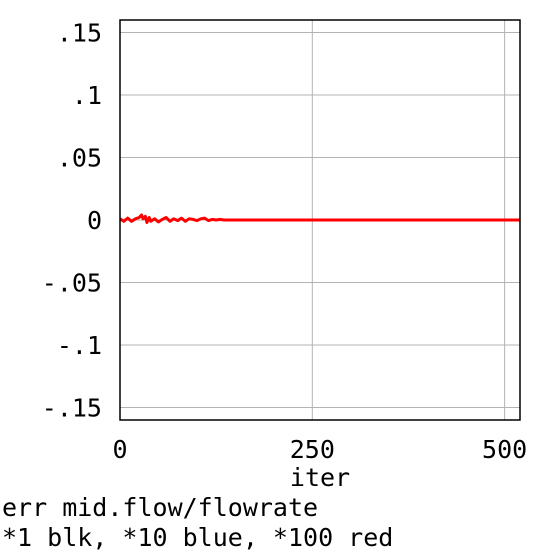 The height and width of the screenshot is (560, 540). What do you see at coordinates (72, 283) in the screenshot?
I see `y-tick-label: -.05` at bounding box center [72, 283].